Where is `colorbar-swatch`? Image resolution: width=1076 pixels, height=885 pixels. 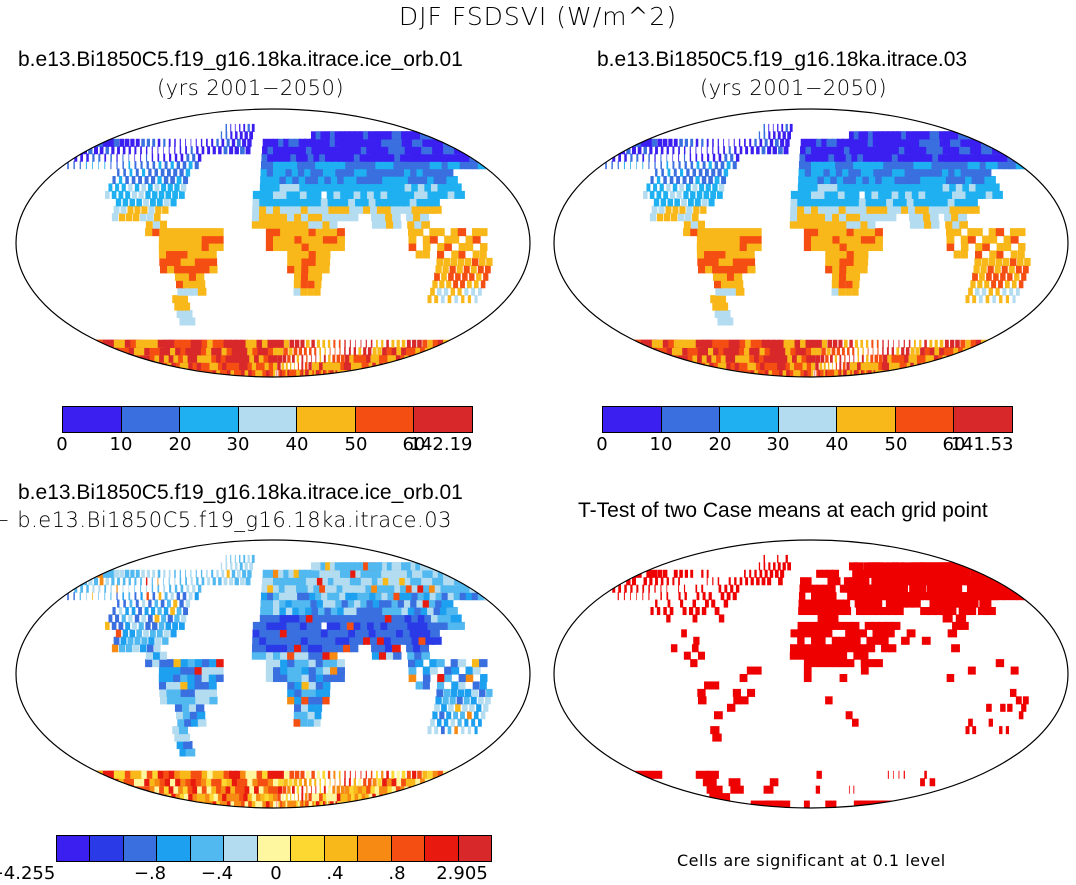 colorbar-swatch is located at coordinates (209, 419).